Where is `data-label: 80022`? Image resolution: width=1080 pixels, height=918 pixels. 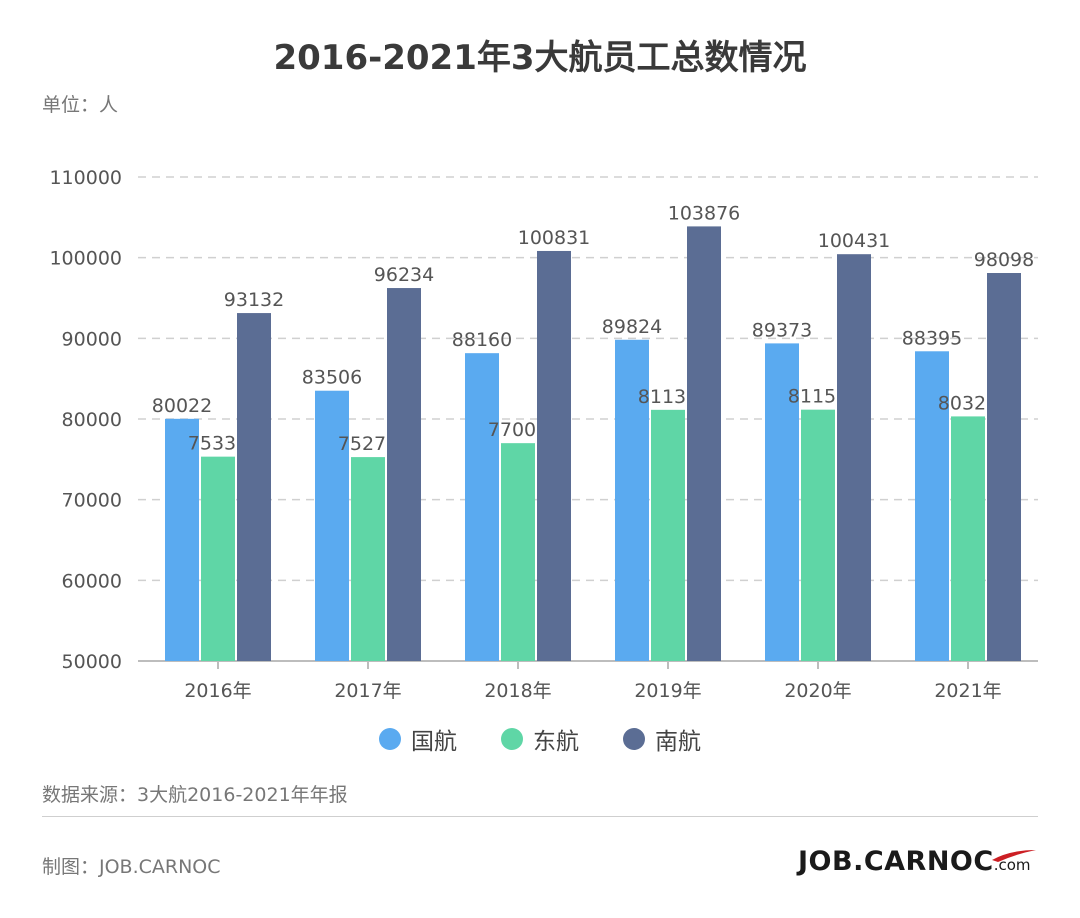
data-label: 80022 is located at coordinates (182, 406).